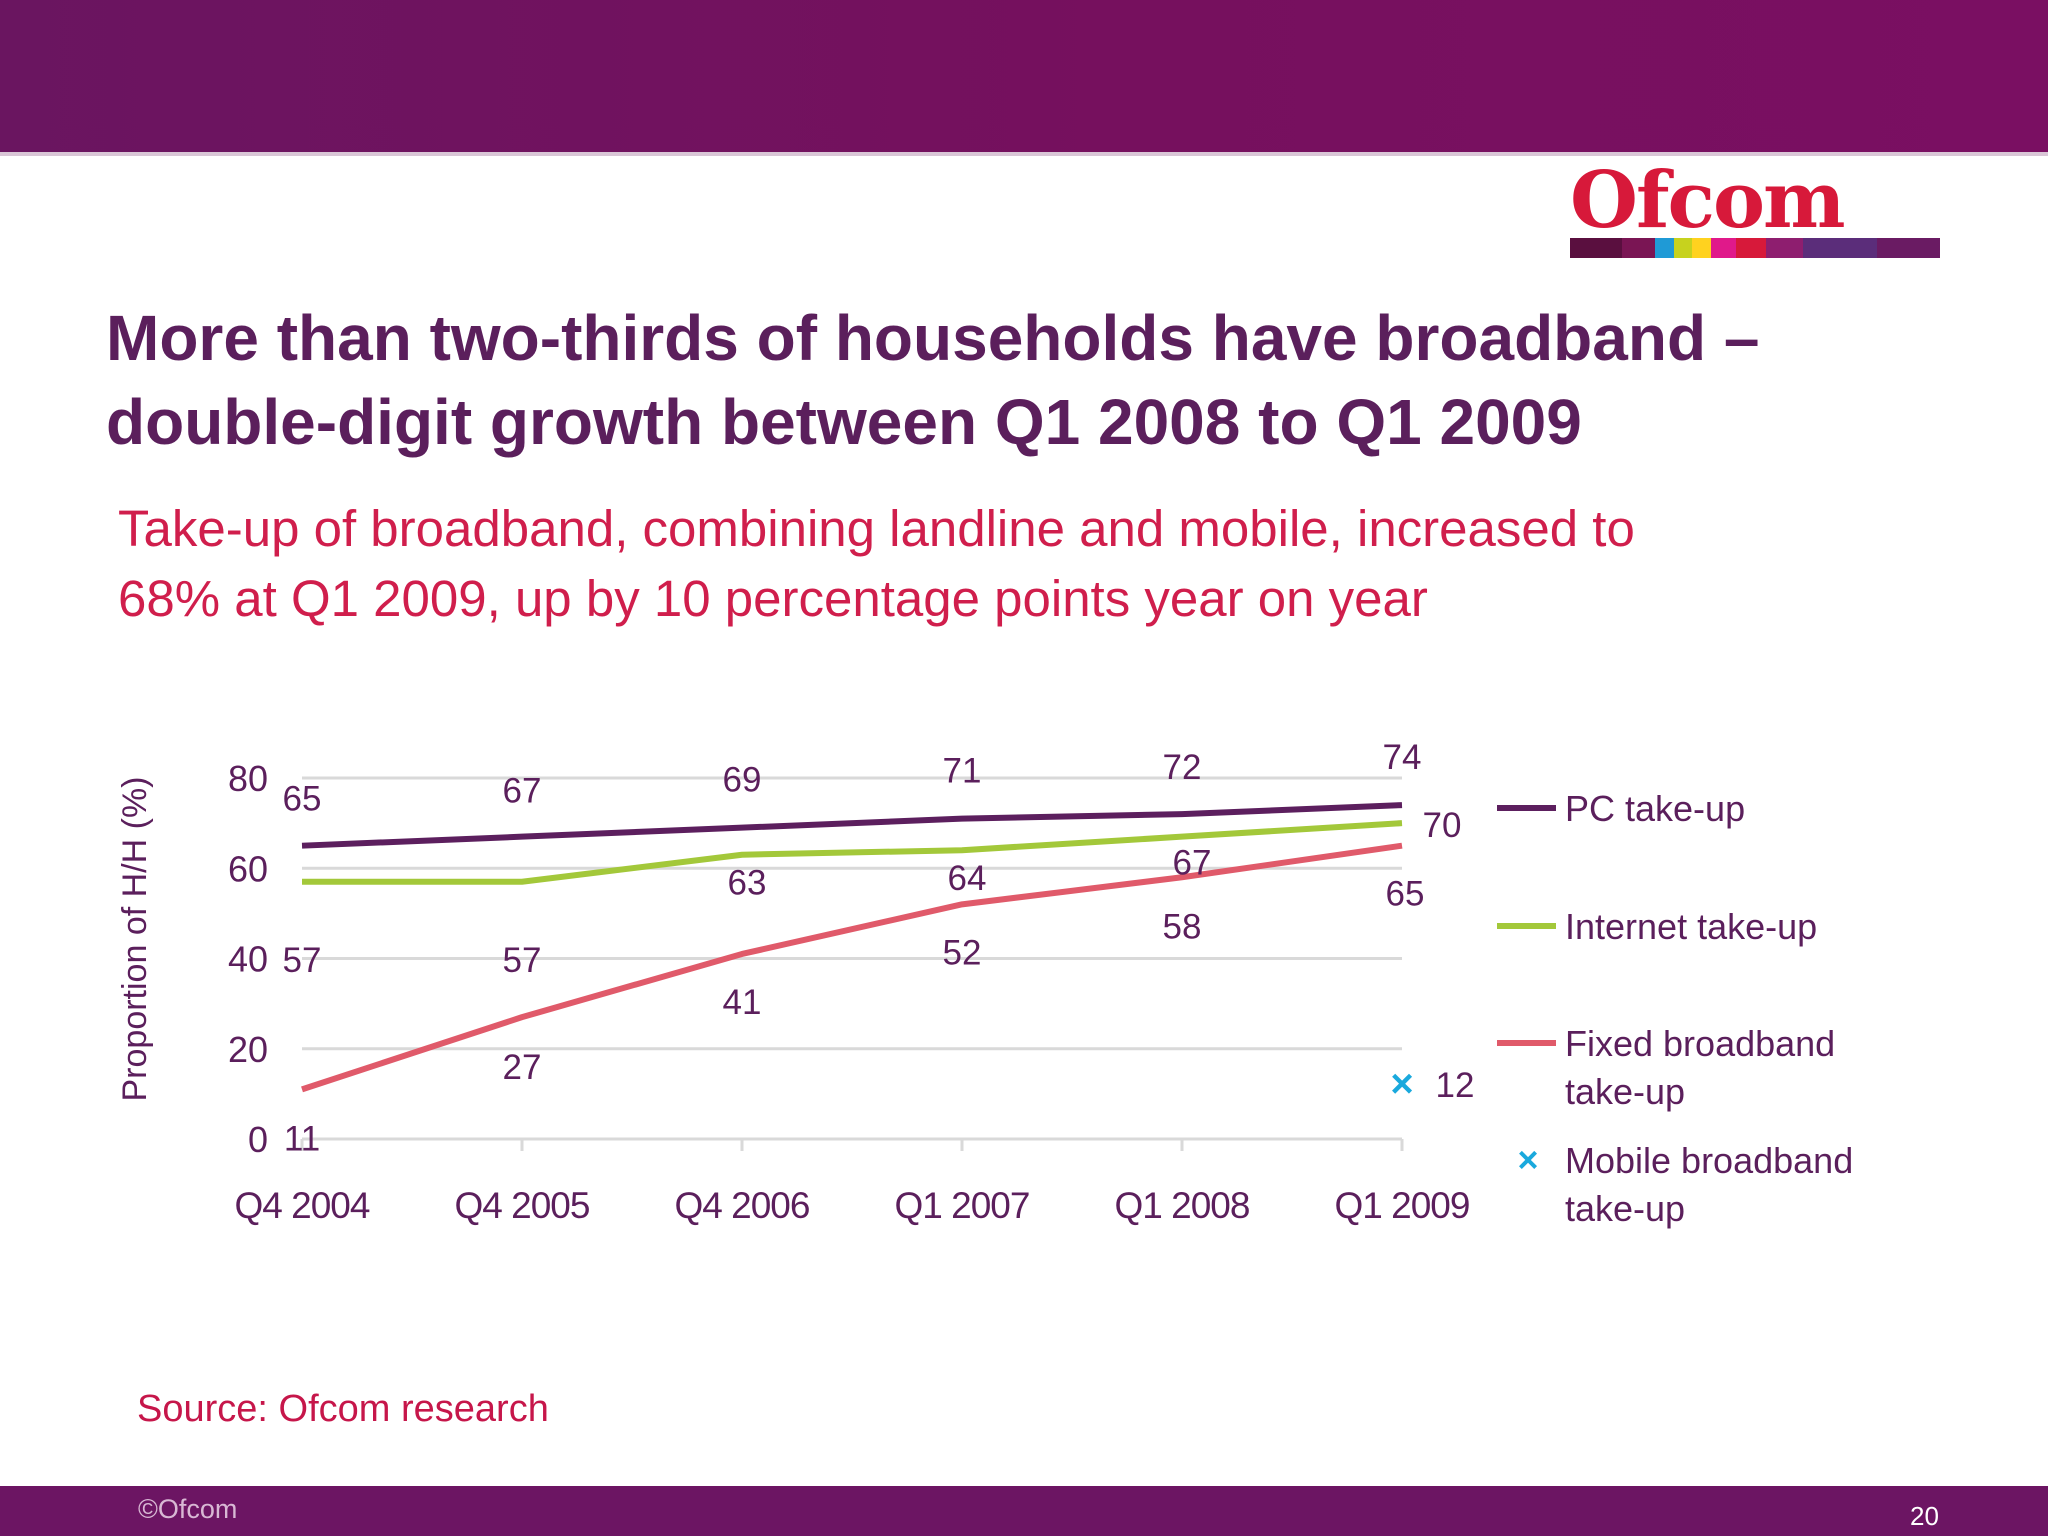 This screenshot has width=2048, height=1536. What do you see at coordinates (967, 878) in the screenshot?
I see `data-label: 64` at bounding box center [967, 878].